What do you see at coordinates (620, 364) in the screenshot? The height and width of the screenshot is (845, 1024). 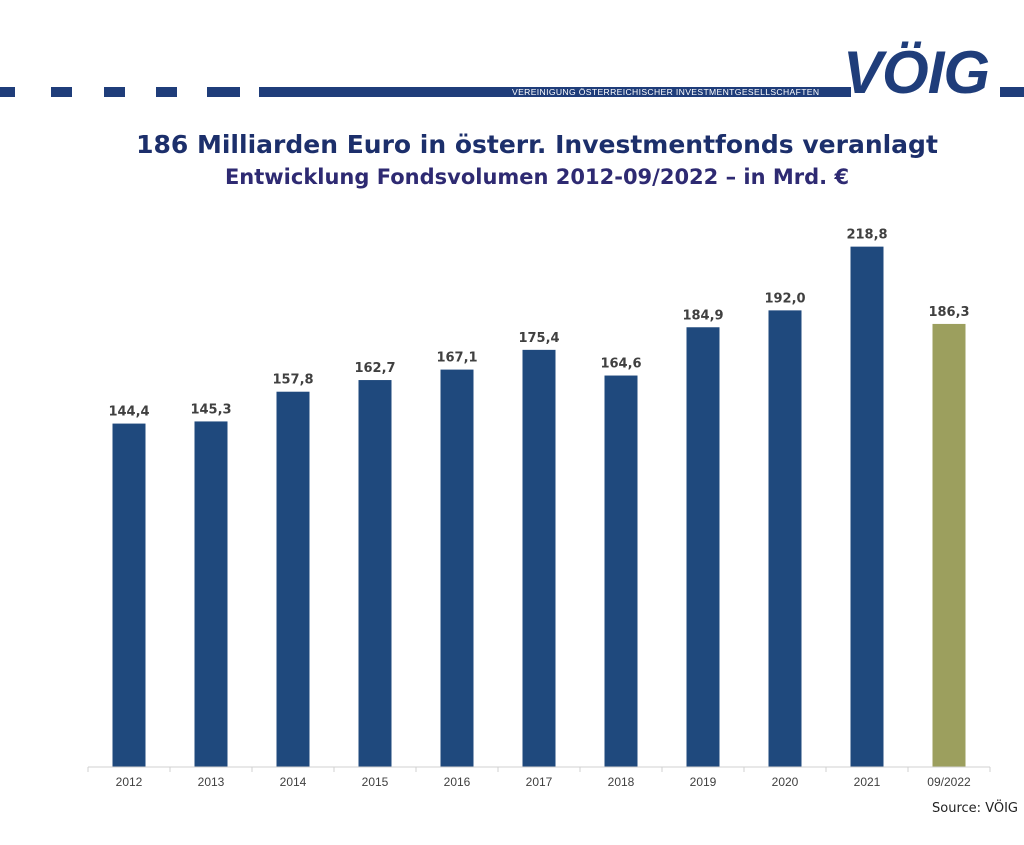 I see `data-label: 164,6` at bounding box center [620, 364].